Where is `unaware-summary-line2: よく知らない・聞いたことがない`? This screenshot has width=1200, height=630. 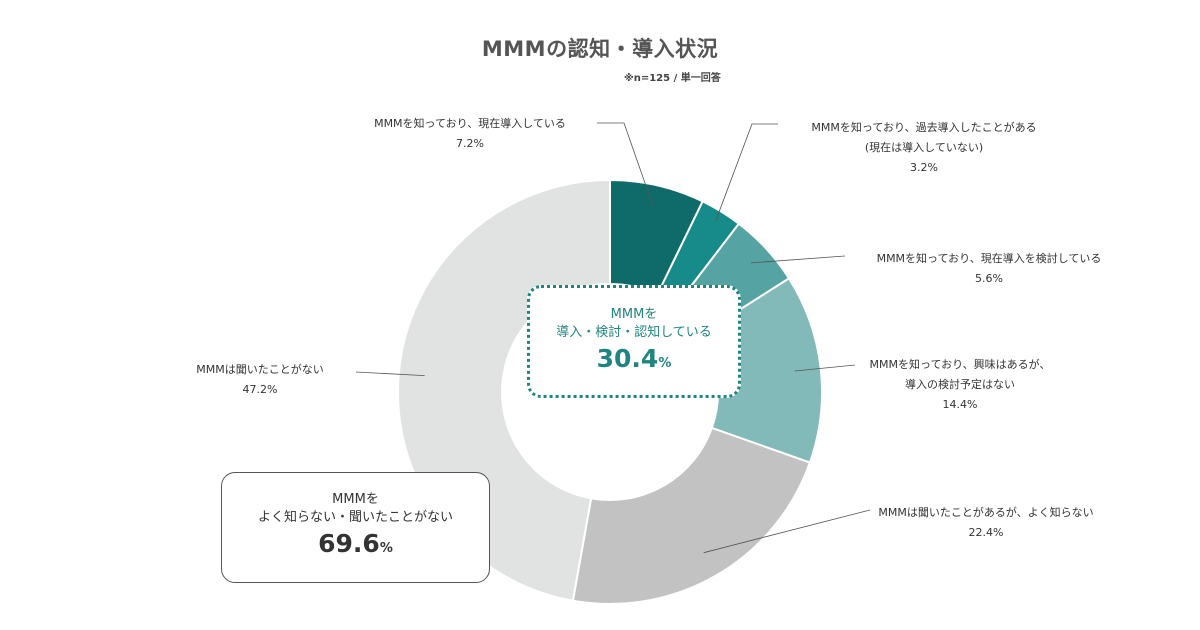 unaware-summary-line2: よく知らない・聞いたことがない is located at coordinates (355, 517).